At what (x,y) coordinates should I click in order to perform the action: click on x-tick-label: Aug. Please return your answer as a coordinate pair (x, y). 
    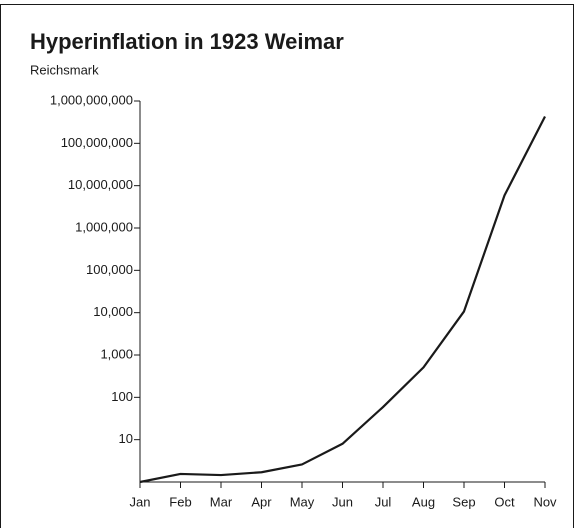
    Looking at the image, I should click on (423, 501).